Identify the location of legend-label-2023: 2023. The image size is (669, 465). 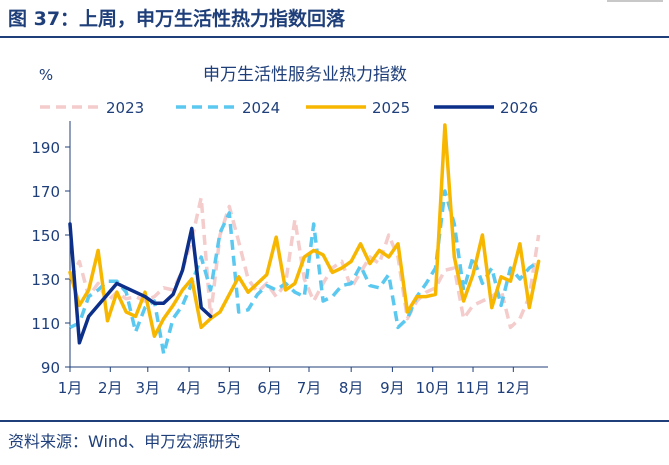
(125, 108).